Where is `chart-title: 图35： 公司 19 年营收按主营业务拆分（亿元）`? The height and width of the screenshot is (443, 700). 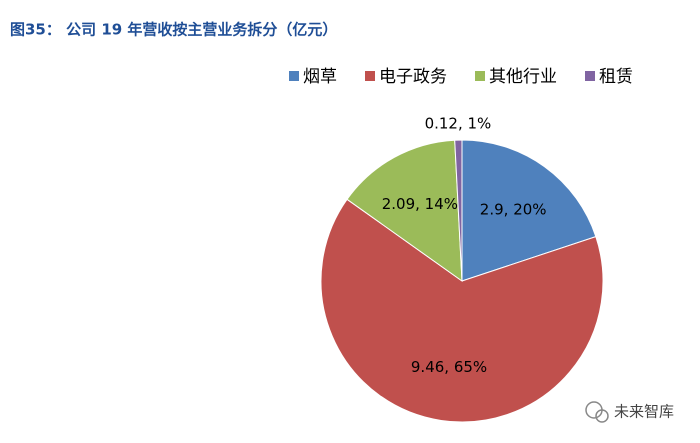
chart-title: 图35： 公司 19 年营收按主营业务拆分（亿元） is located at coordinates (173, 30).